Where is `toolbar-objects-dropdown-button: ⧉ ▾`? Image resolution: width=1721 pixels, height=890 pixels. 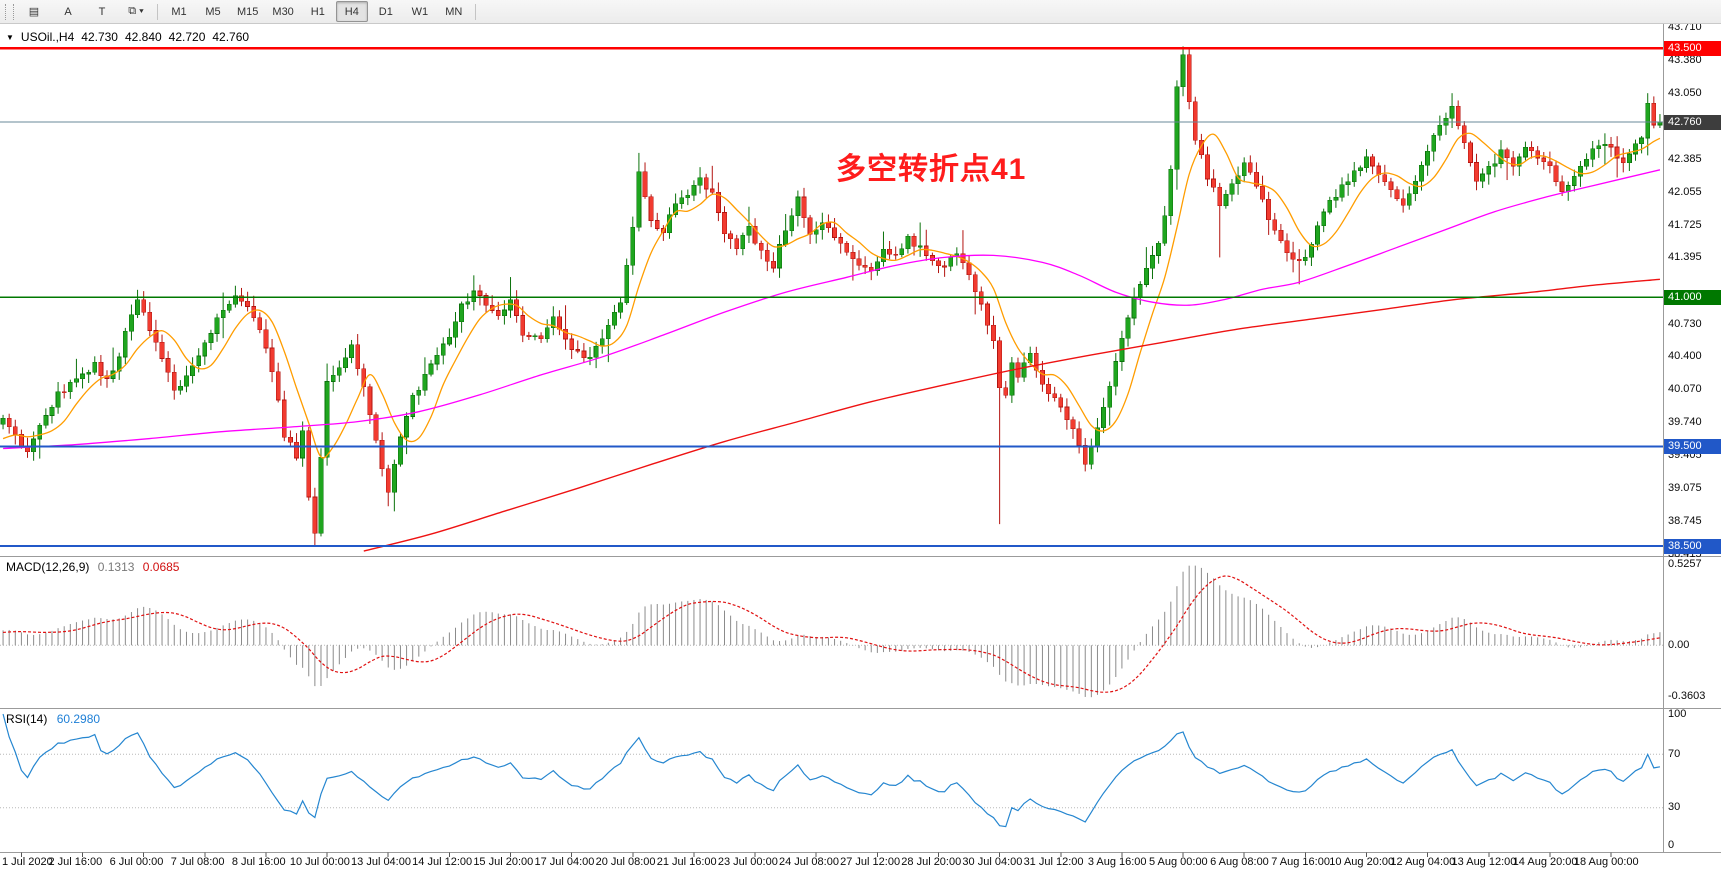
toolbar-objects-dropdown-button: ⧉ ▾ is located at coordinates (136, 11).